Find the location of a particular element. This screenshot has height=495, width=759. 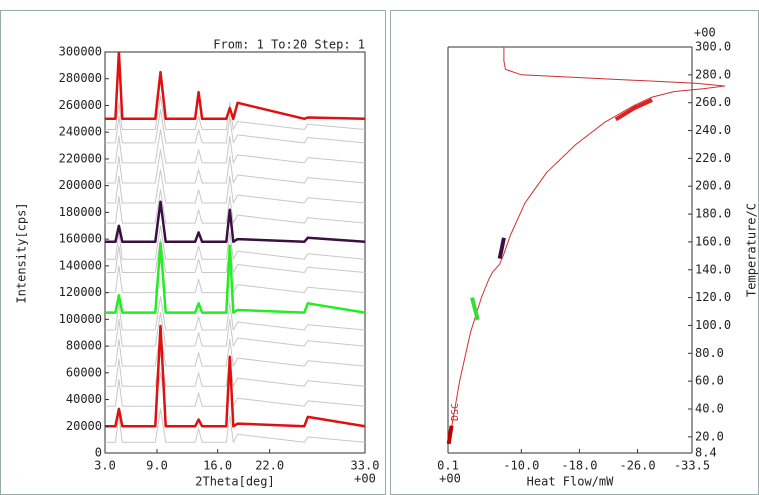

y-tick-label: 200.0 is located at coordinates (713, 186).